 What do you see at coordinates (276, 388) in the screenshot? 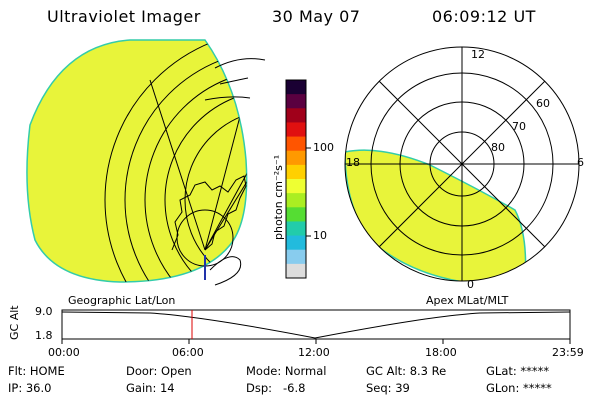
I see `status-dsp: Dsp: -6.8` at bounding box center [276, 388].